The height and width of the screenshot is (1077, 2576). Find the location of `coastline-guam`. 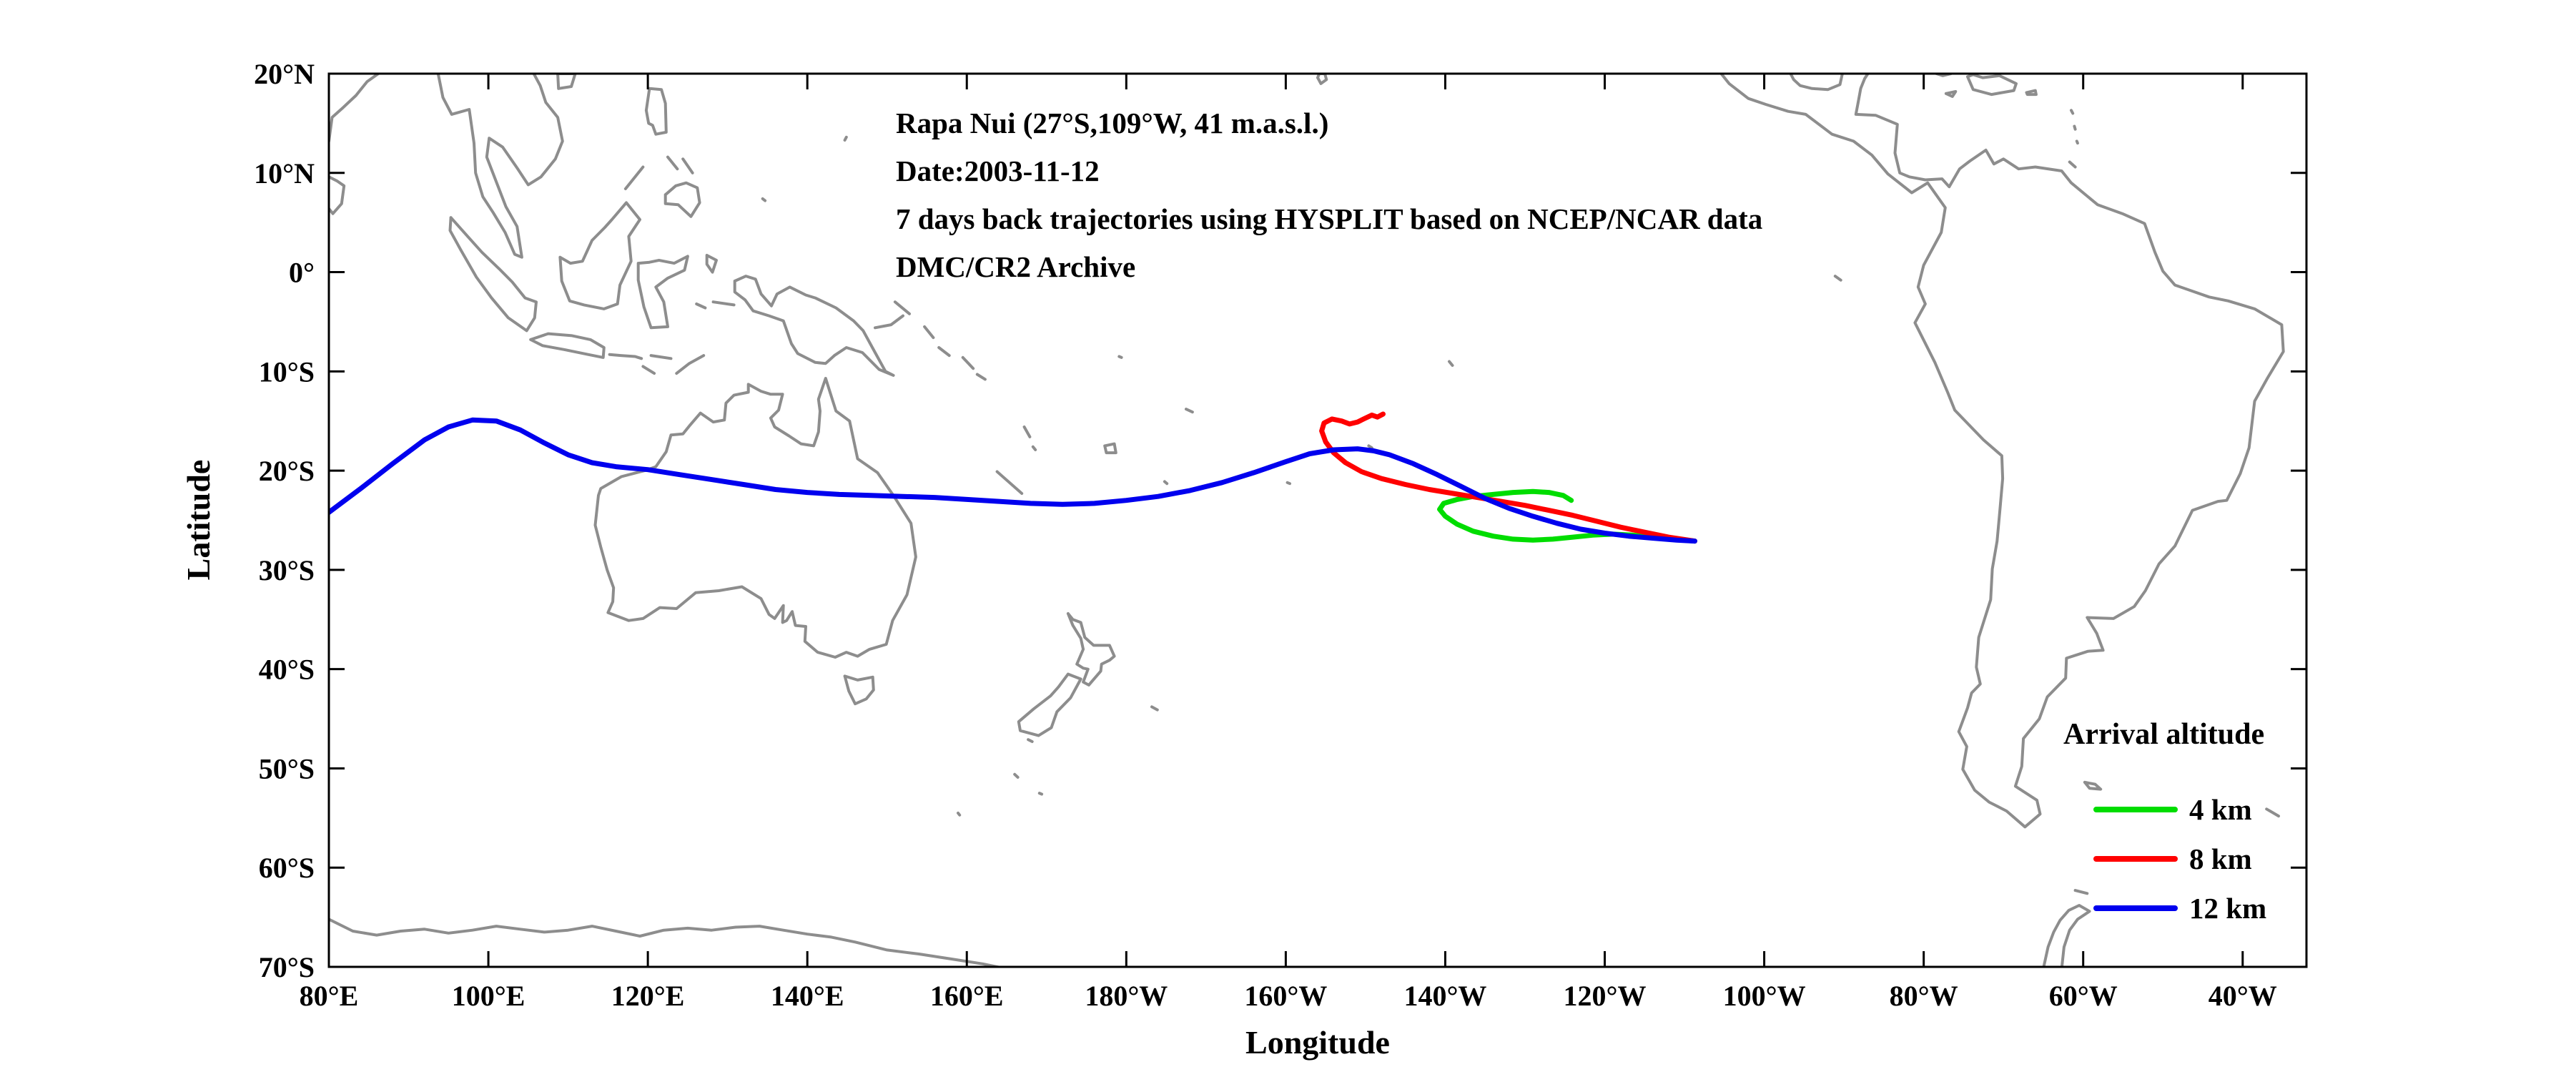

coastline-guam is located at coordinates (845, 138).